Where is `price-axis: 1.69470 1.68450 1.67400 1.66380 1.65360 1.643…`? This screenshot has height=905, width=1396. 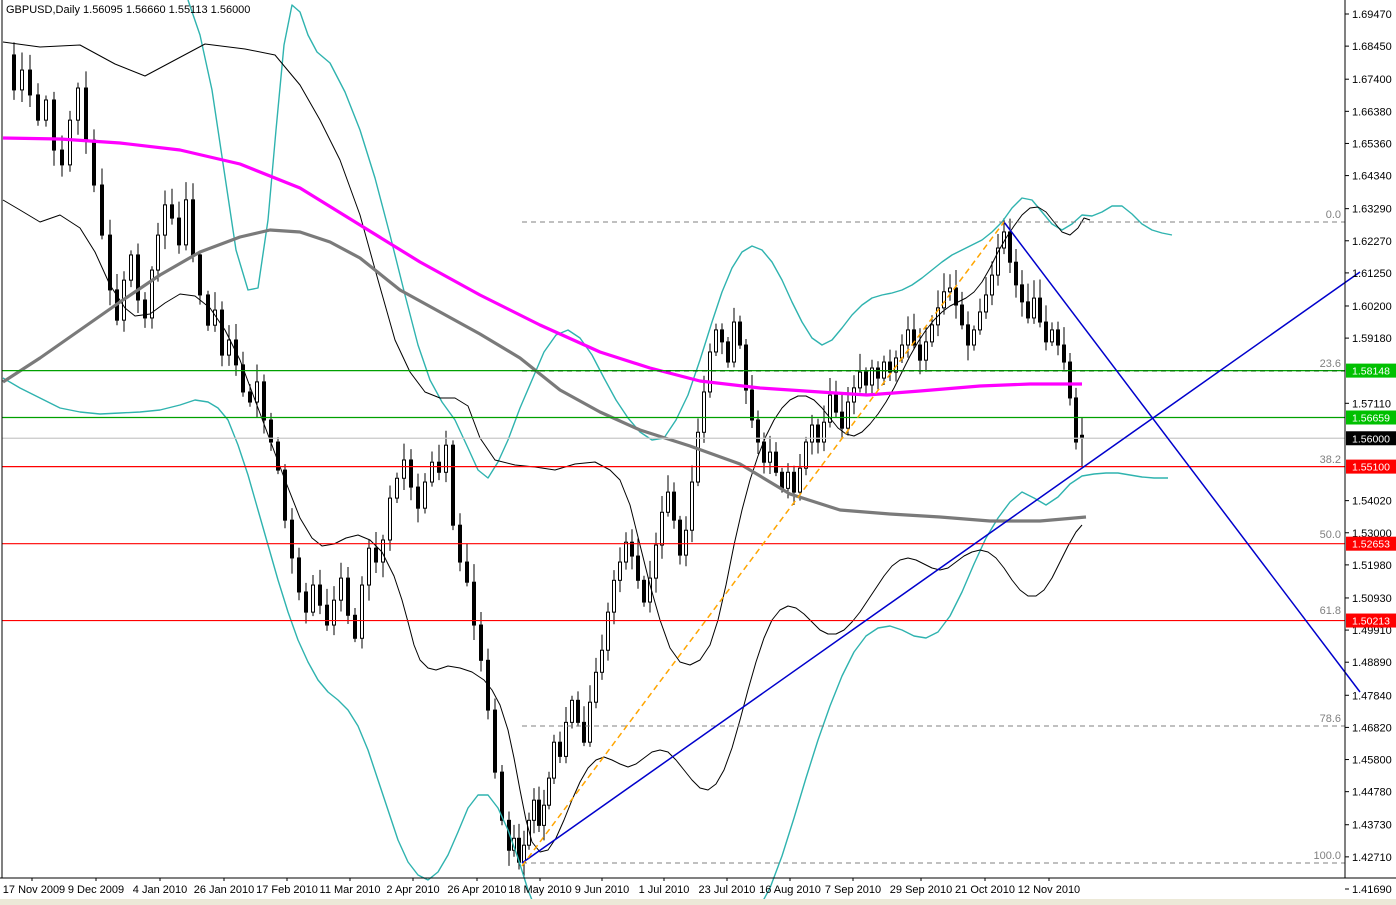
price-axis: 1.69470 1.68450 1.67400 1.66380 1.65360 1.643… is located at coordinates (1368, 452).